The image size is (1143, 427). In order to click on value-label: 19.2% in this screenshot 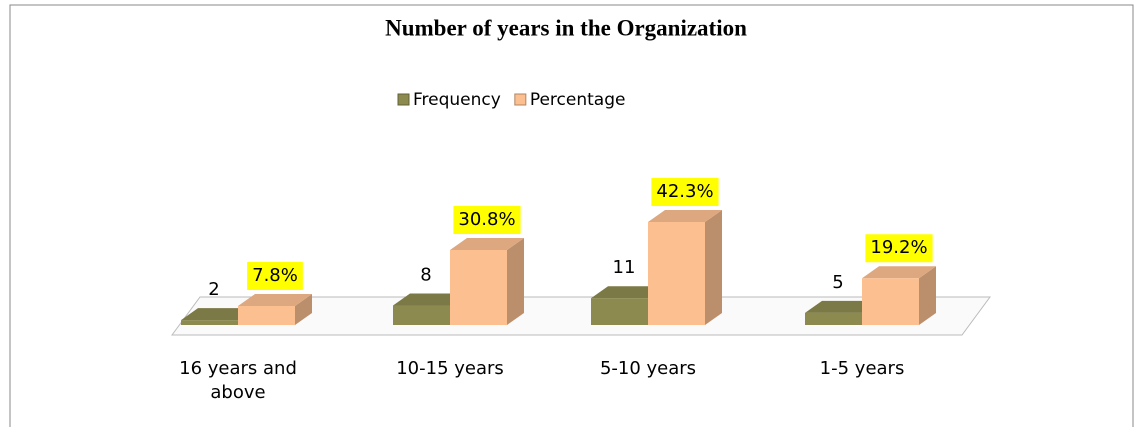, I will do `click(898, 247)`.